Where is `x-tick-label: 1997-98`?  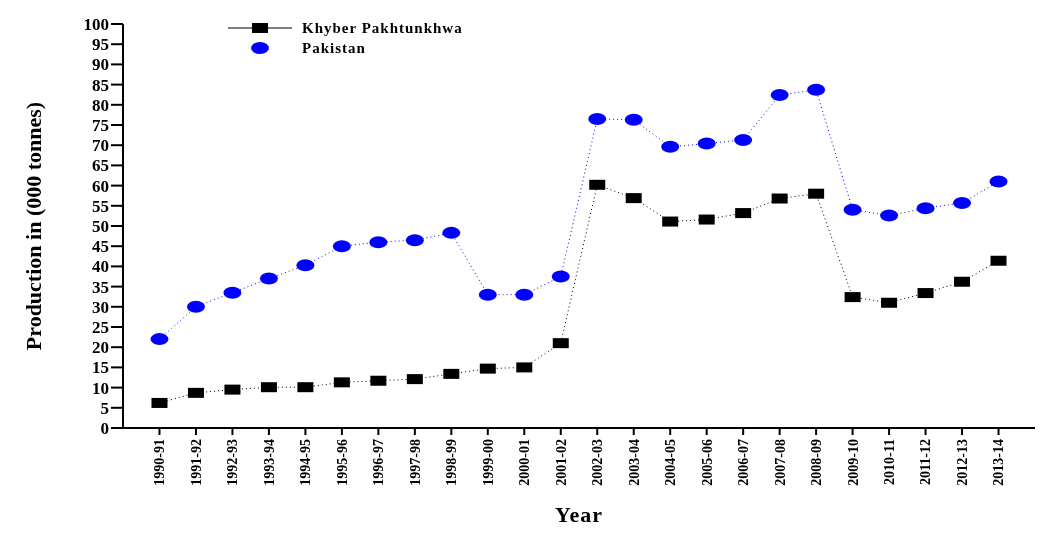 x-tick-label: 1997-98 is located at coordinates (415, 462).